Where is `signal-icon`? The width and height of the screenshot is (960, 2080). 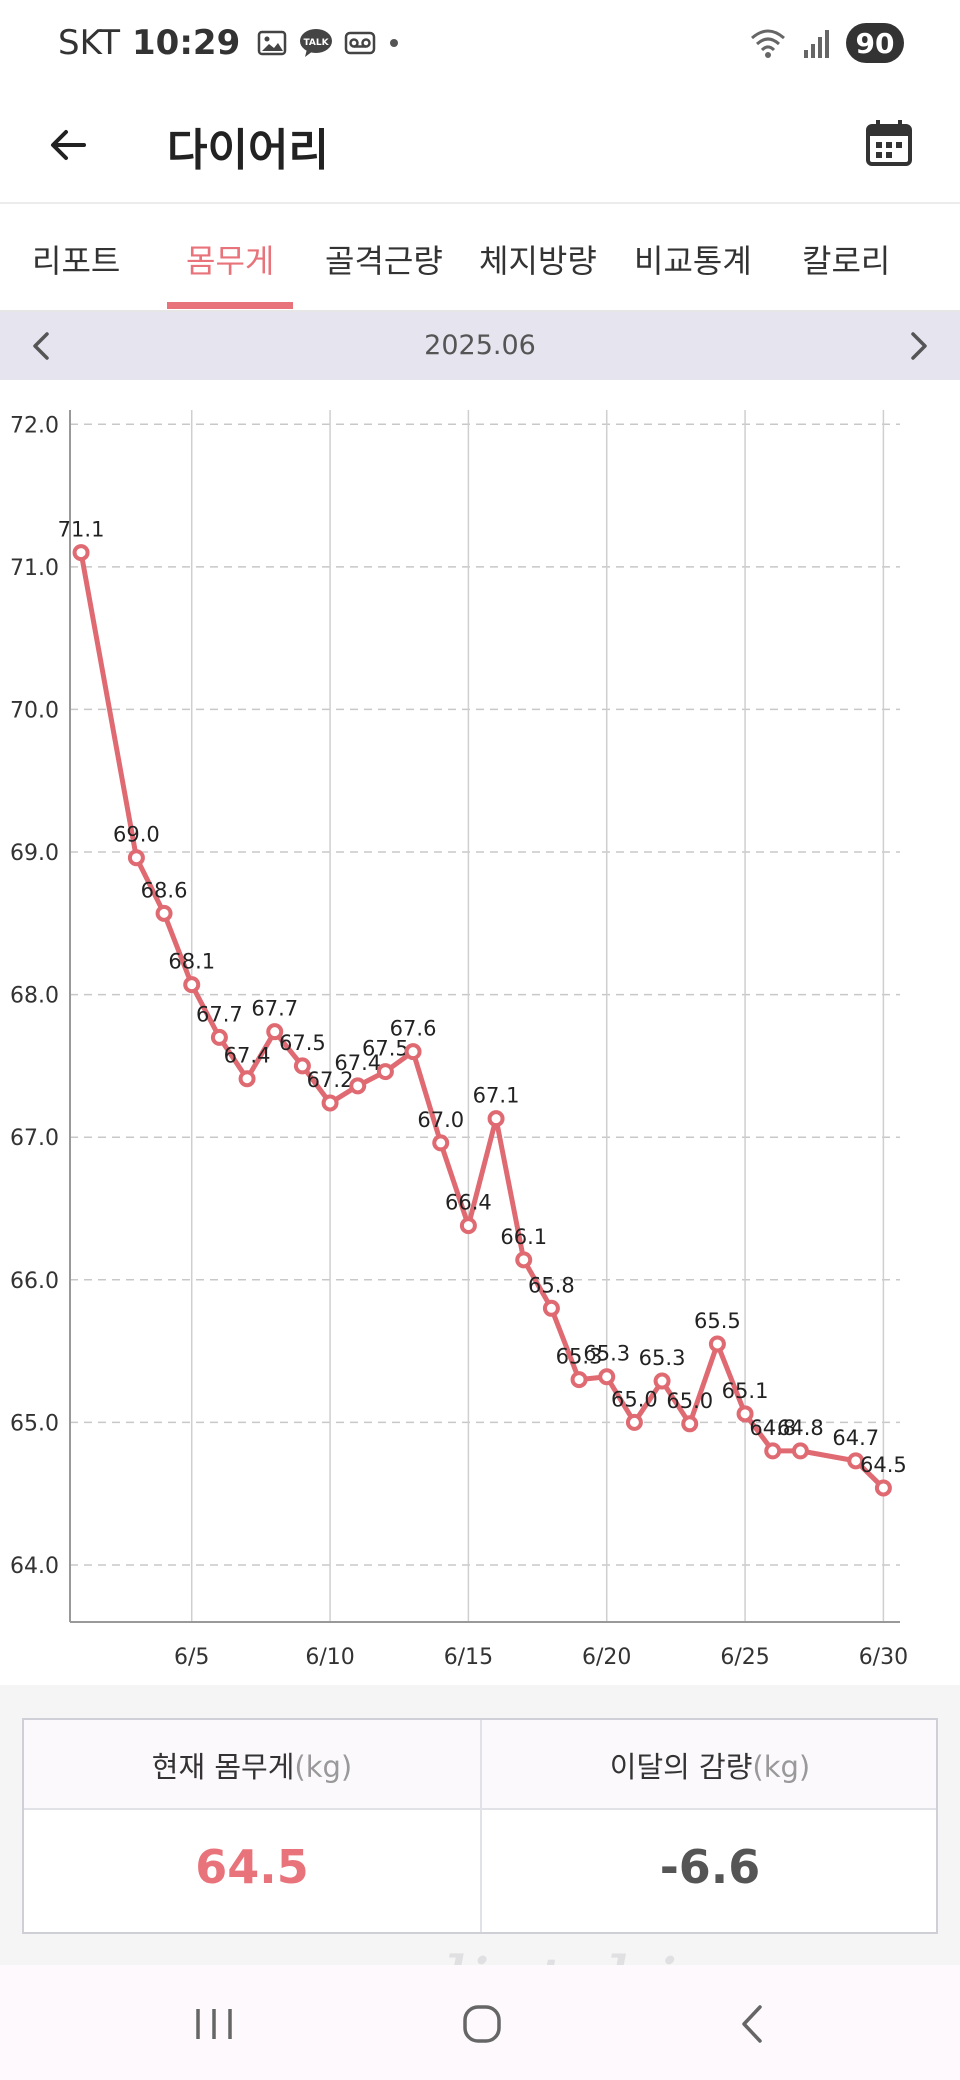 signal-icon is located at coordinates (816, 44).